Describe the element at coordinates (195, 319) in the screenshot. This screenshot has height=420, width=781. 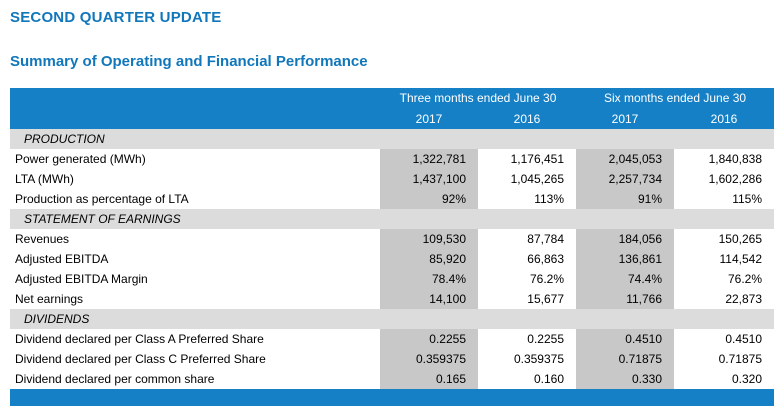
I see `section-label: DIVIDENDS` at that location.